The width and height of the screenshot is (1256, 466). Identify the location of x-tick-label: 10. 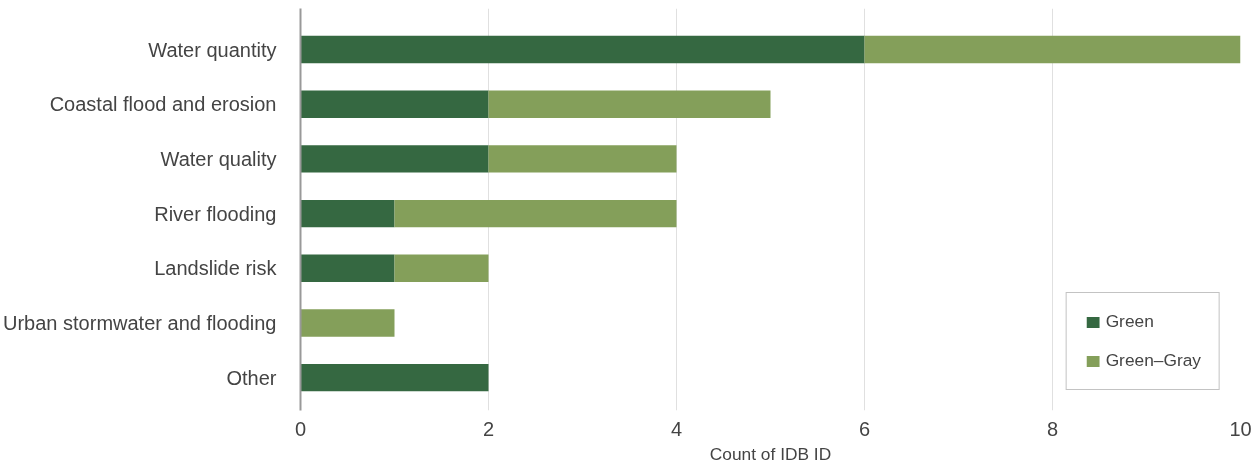
(1240, 428).